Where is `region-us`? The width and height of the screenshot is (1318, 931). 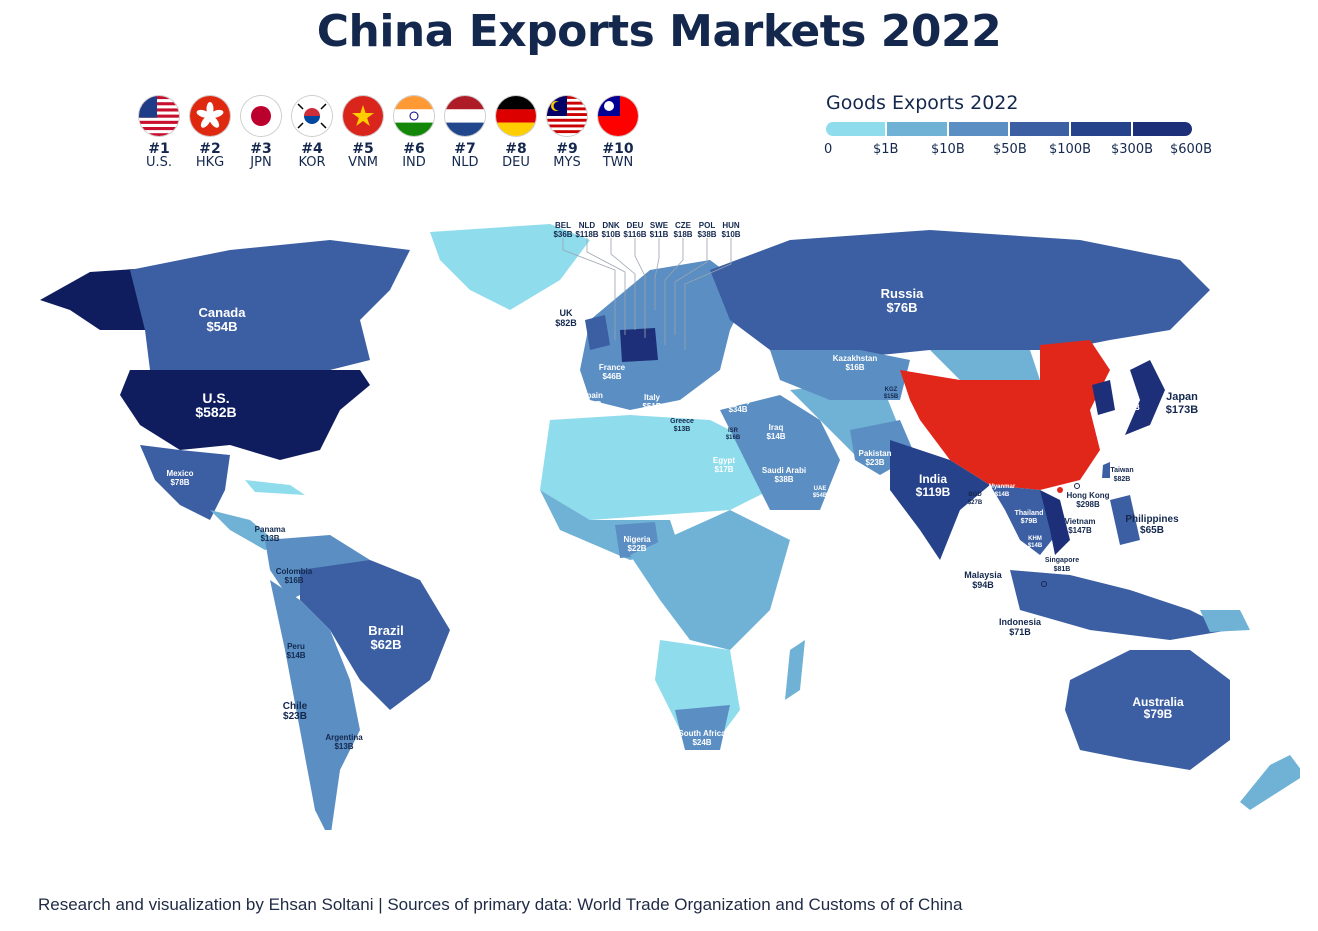
region-us is located at coordinates (245, 415).